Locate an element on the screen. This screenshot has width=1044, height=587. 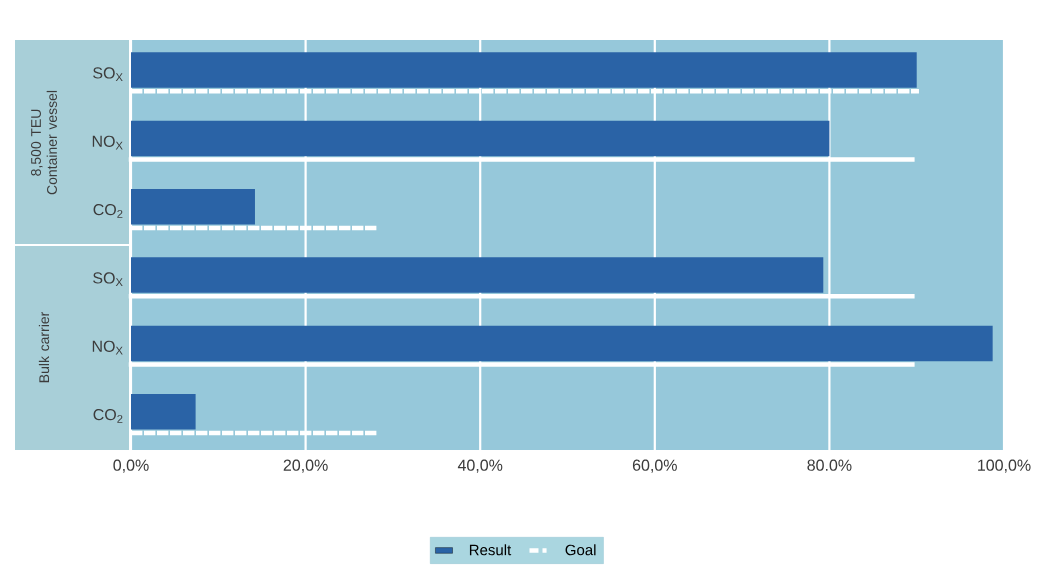
legend-label: Goal is located at coordinates (580, 550).